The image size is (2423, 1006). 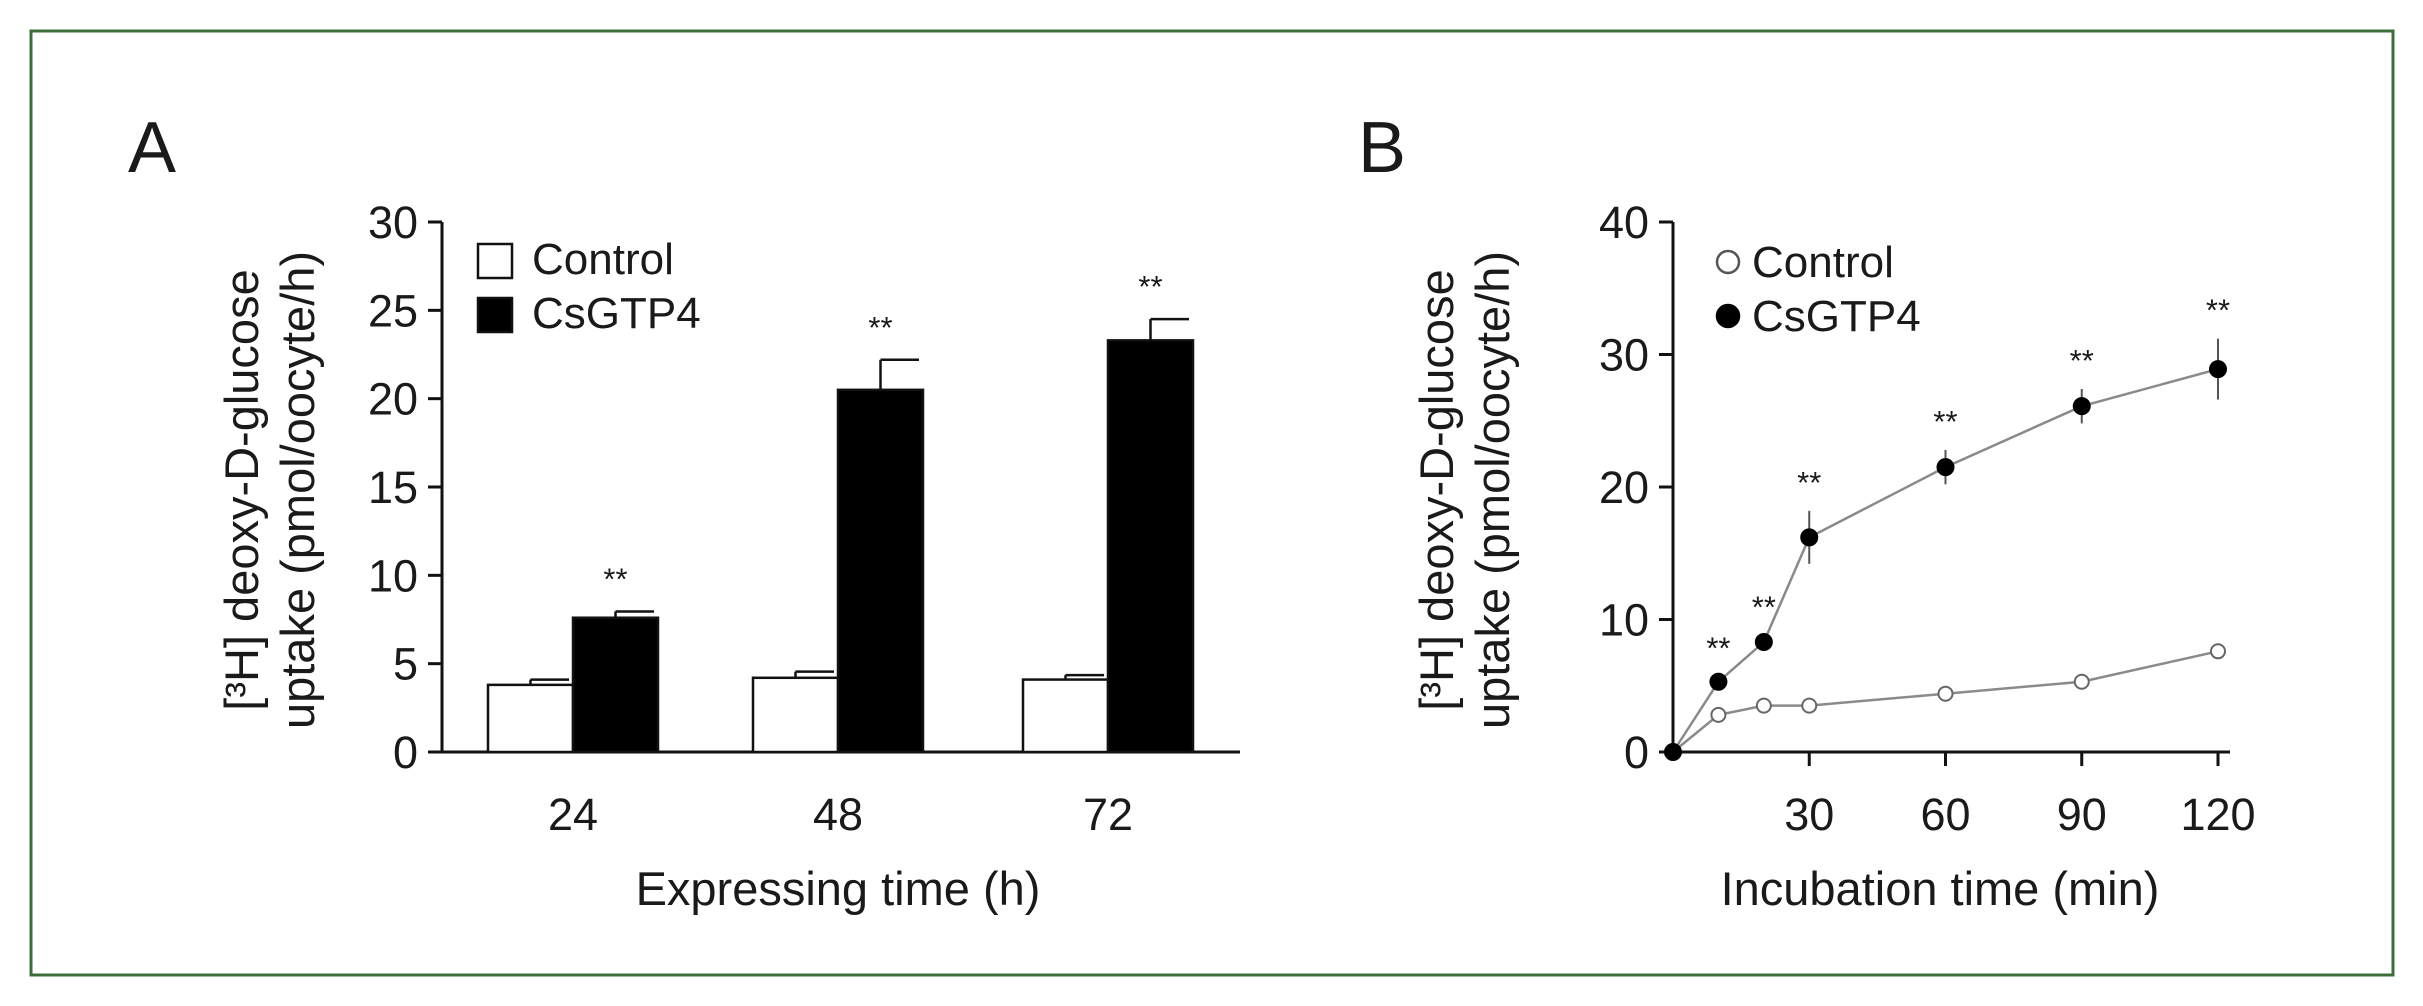 I want to click on panel-a-y-tick-label: 20, so click(x=393, y=399).